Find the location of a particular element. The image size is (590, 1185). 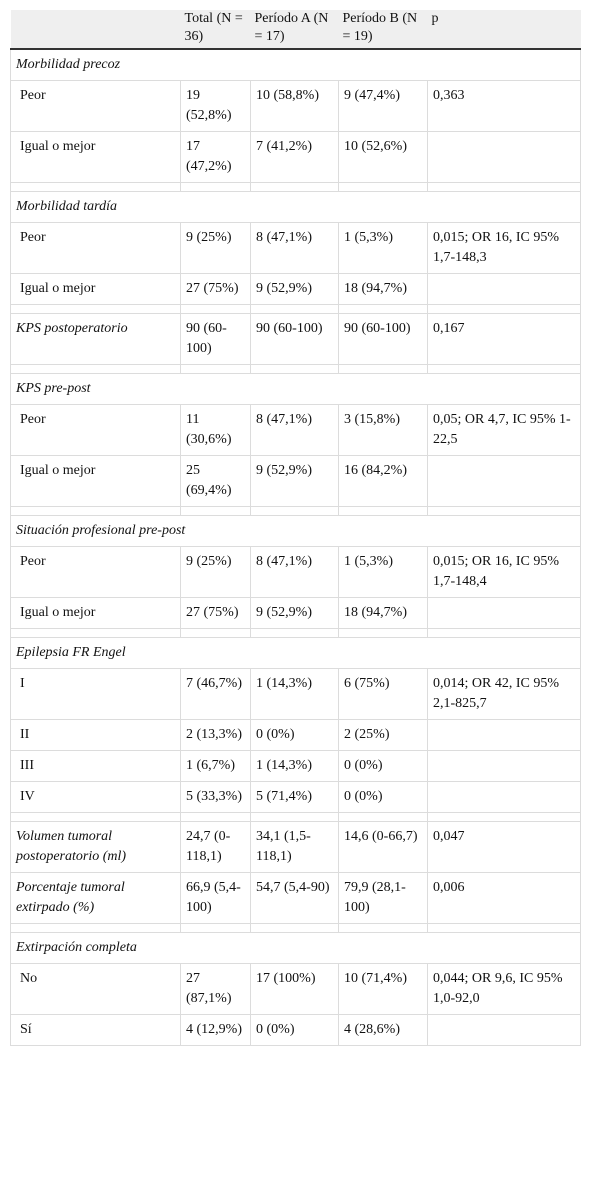

cell: 34,1 (1,5-118,1) is located at coordinates (294, 847).